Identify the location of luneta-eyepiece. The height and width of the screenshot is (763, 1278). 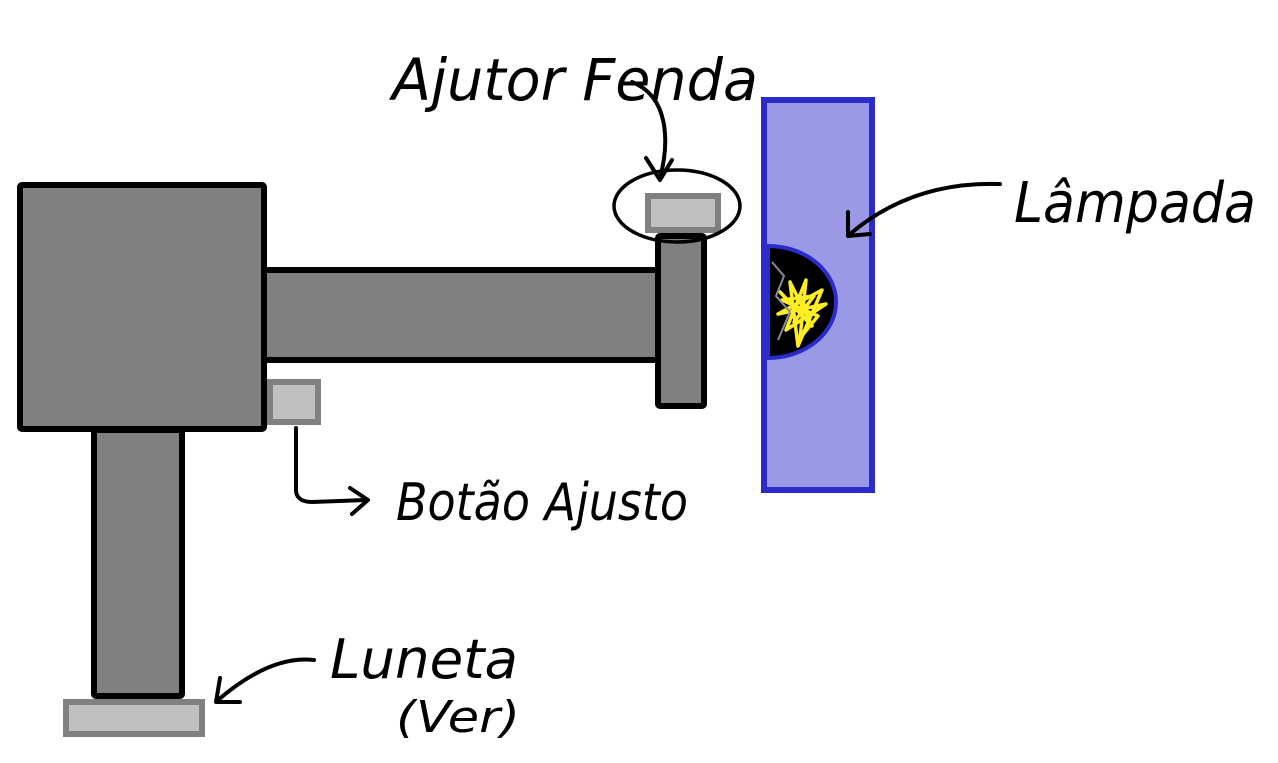
(134, 718).